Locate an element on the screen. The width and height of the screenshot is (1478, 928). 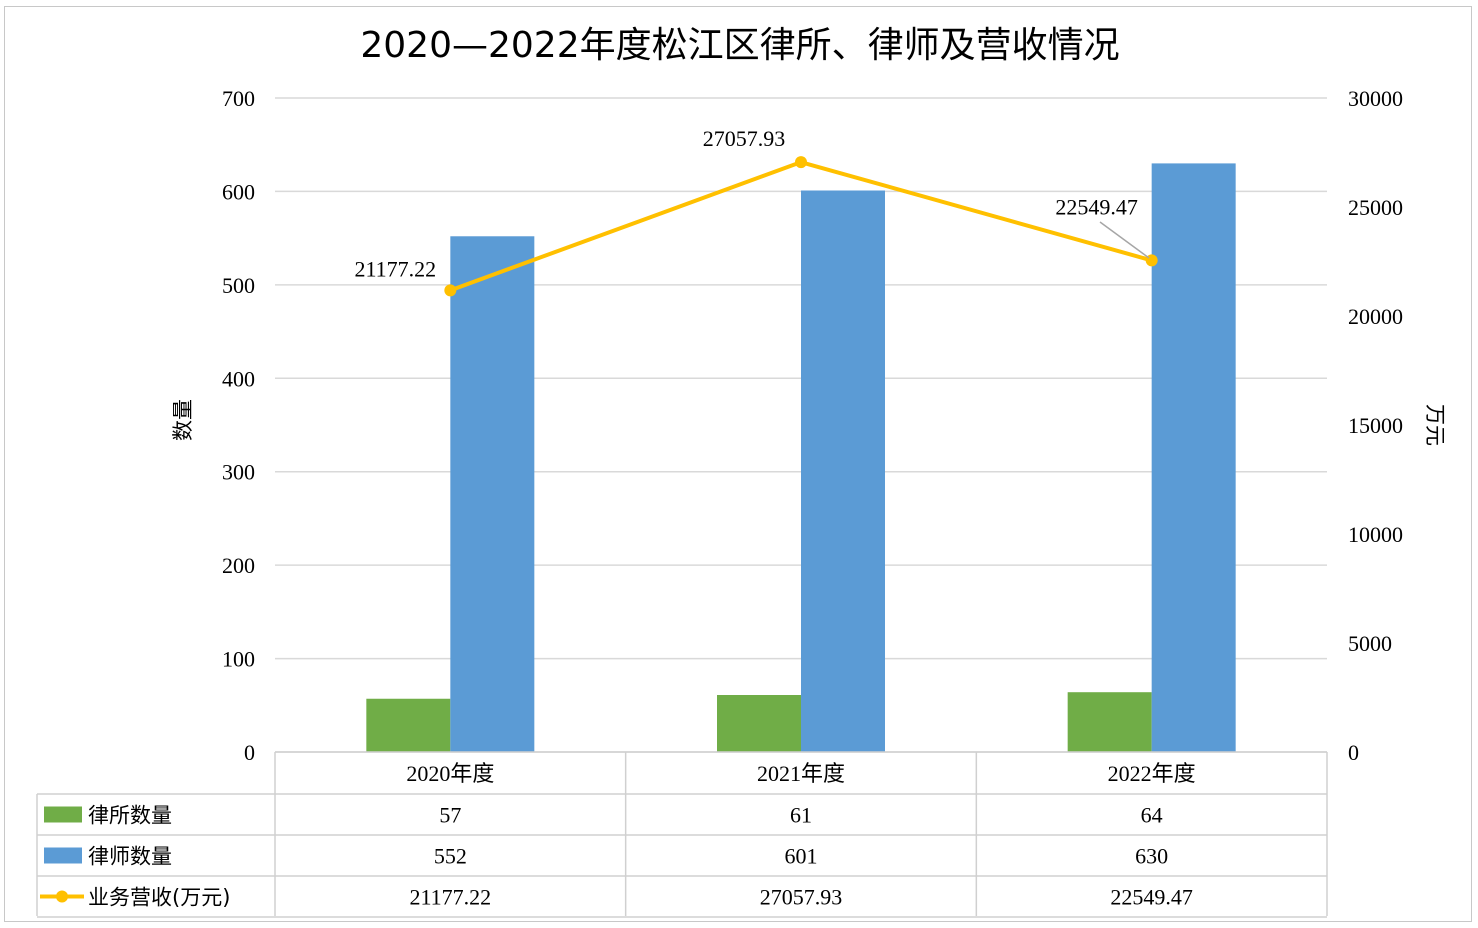
table-cell: 552 is located at coordinates (450, 856).